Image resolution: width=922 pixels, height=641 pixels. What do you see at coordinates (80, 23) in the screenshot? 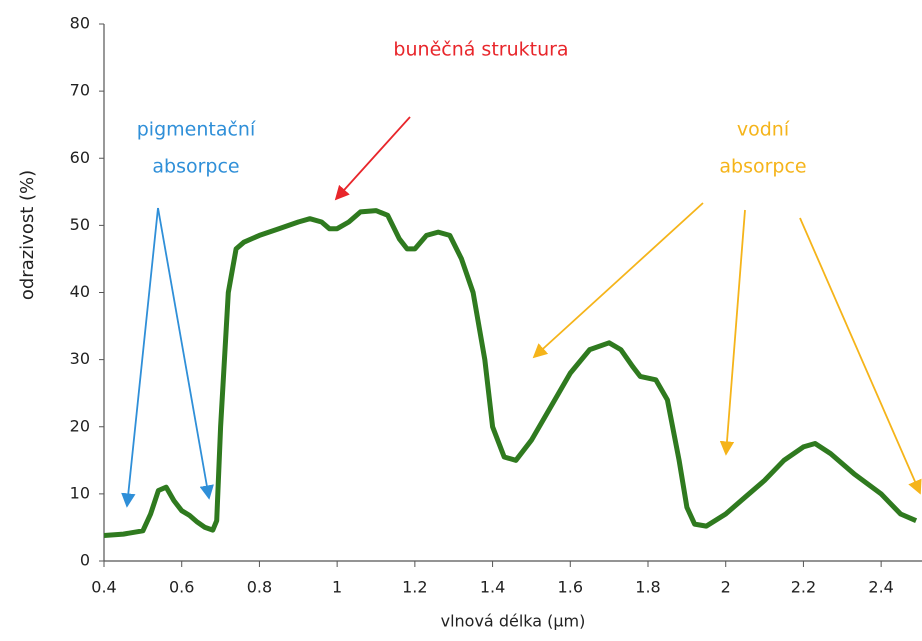
I see `y-tick-label: 80` at bounding box center [80, 23].